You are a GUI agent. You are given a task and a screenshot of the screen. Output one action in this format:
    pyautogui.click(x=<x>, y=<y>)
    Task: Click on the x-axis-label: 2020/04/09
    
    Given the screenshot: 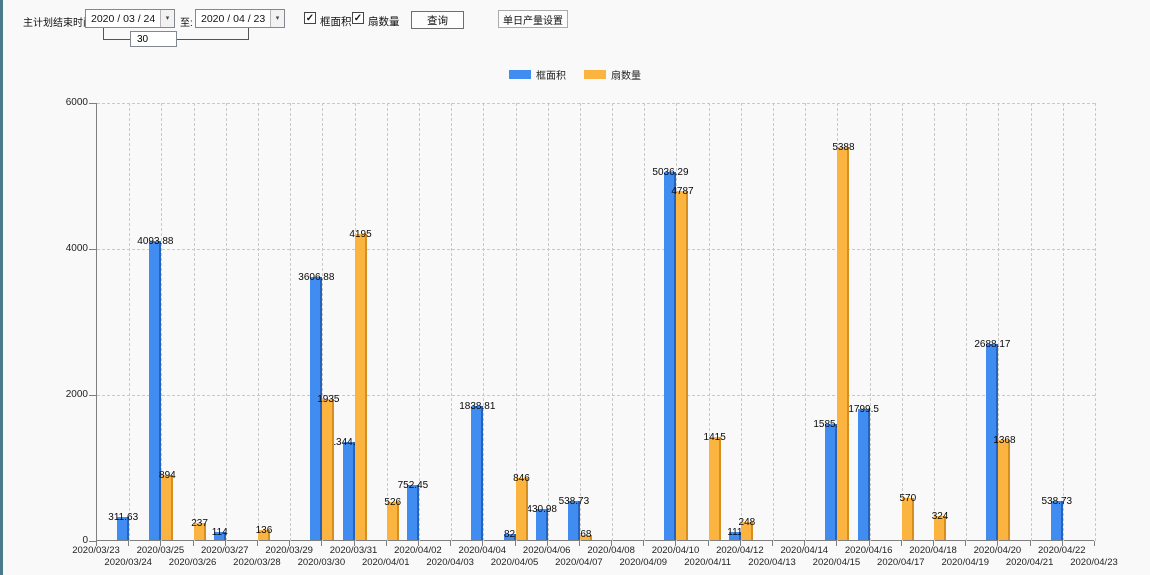 What is the action you would take?
    pyautogui.click(x=643, y=562)
    